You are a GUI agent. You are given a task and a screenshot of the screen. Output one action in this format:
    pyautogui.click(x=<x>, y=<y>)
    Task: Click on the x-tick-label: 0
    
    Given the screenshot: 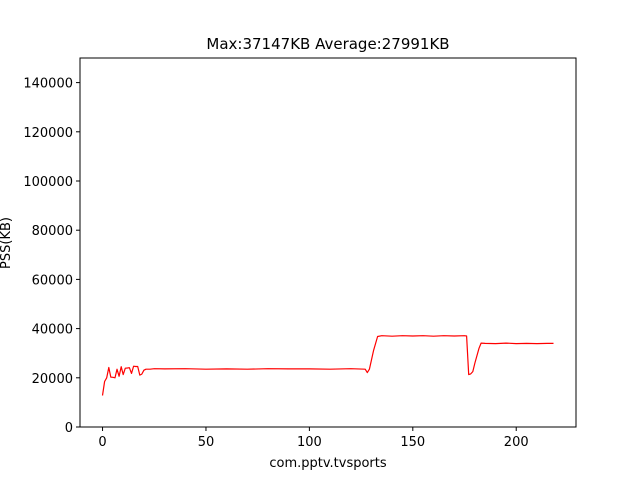 What is the action you would take?
    pyautogui.click(x=102, y=442)
    